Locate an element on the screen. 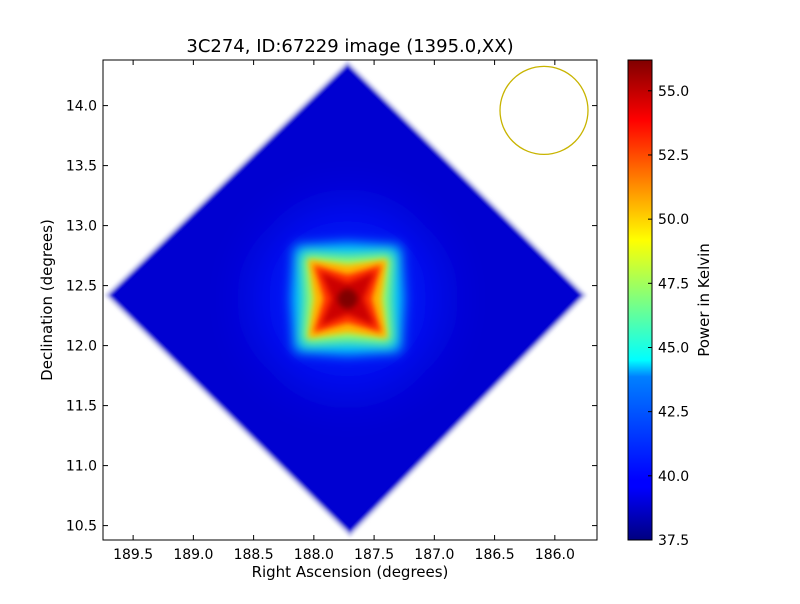 Image resolution: width=800 pixels, height=604 pixels. x-tick-label: 186.0 is located at coordinates (555, 555).